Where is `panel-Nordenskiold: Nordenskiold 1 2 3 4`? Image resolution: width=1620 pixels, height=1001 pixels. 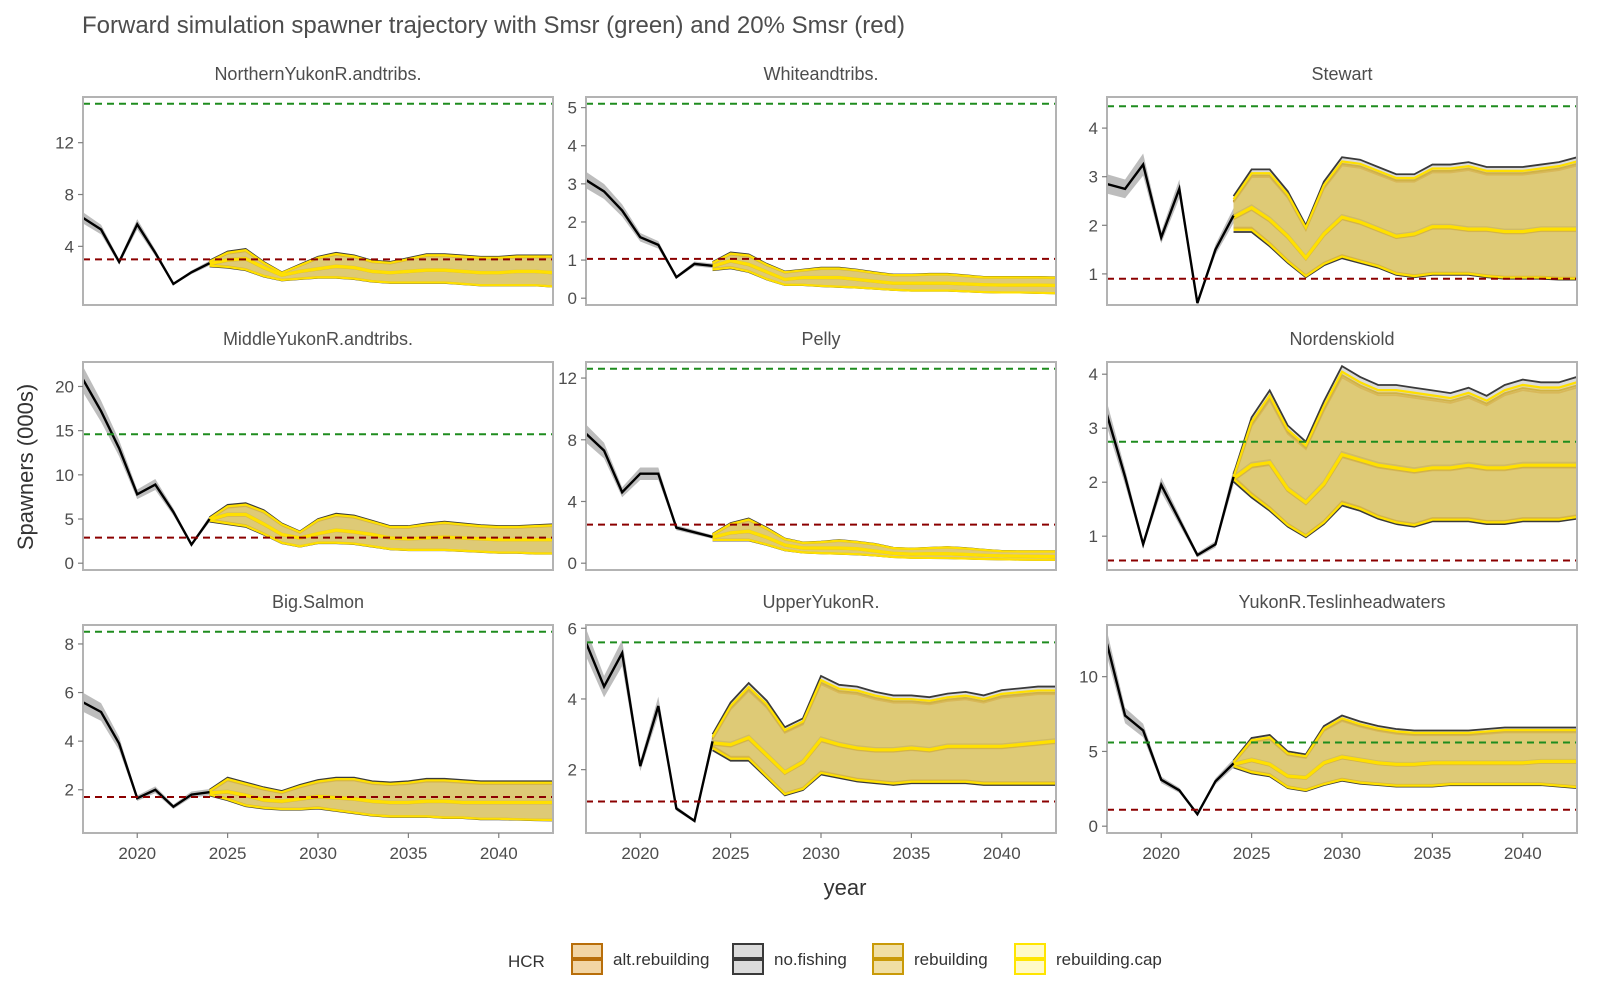 panel-Nordenskiold: Nordenskiold 1 2 3 4 is located at coordinates (1333, 450).